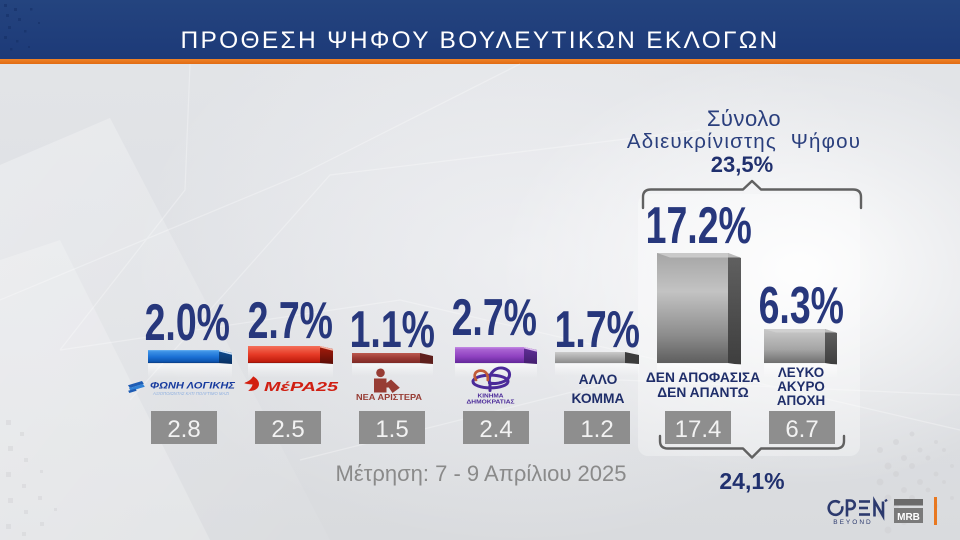 The image size is (960, 540). I want to click on svg-text: ΝΕΑ ΑΡΙΣΤΕΡΑ, so click(389, 397).